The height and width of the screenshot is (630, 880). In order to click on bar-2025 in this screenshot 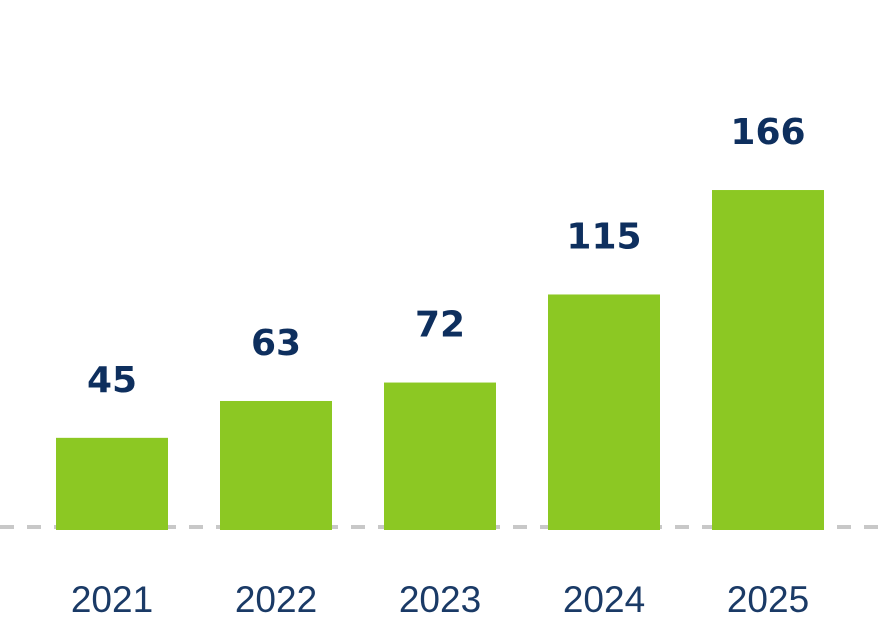, I will do `click(768, 360)`.